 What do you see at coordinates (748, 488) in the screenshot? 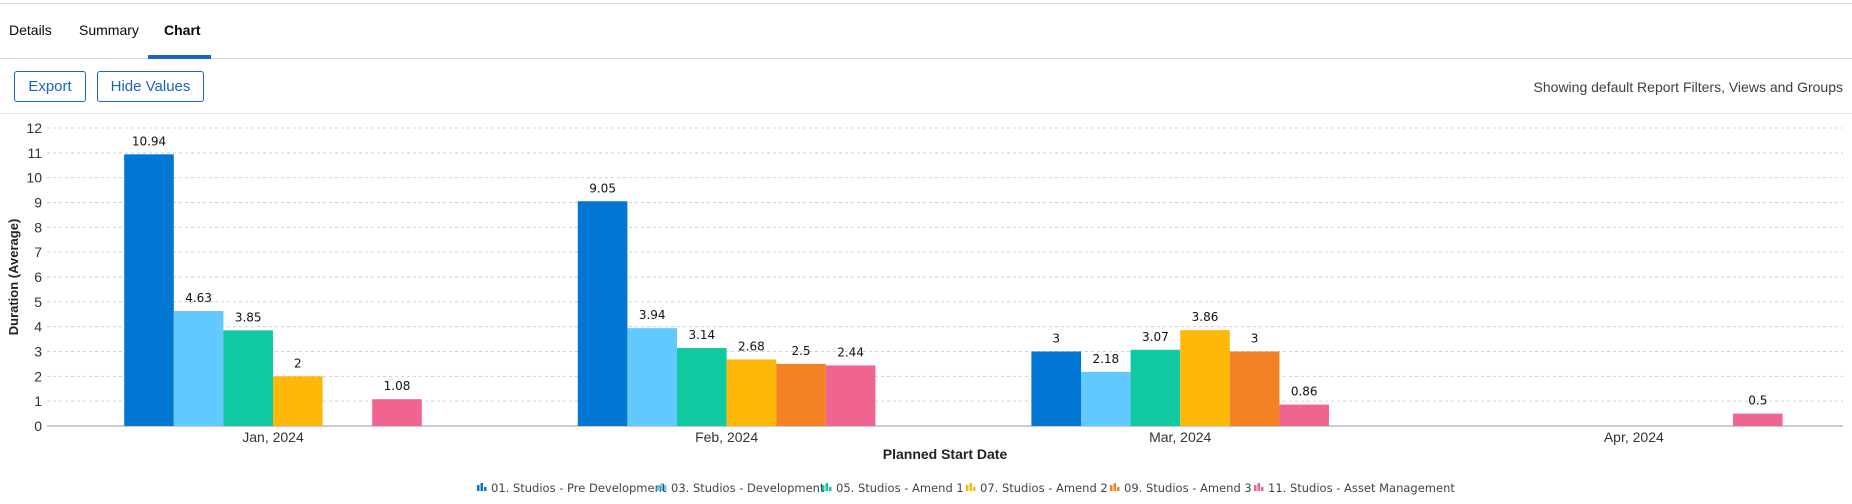
I see `legend-label: 03. Studios - Development` at bounding box center [748, 488].